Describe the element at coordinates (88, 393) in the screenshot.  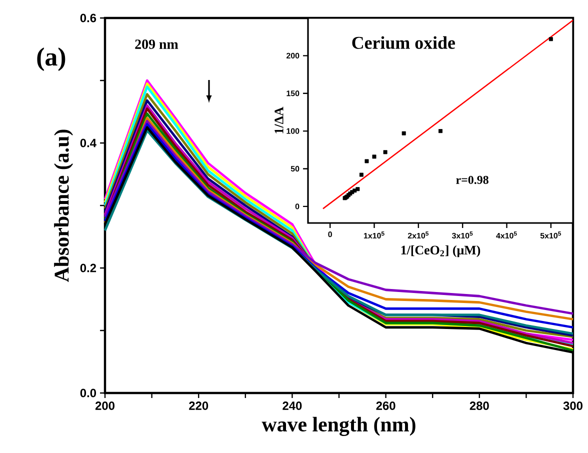
I see `y-tick-label: 0.0` at that location.